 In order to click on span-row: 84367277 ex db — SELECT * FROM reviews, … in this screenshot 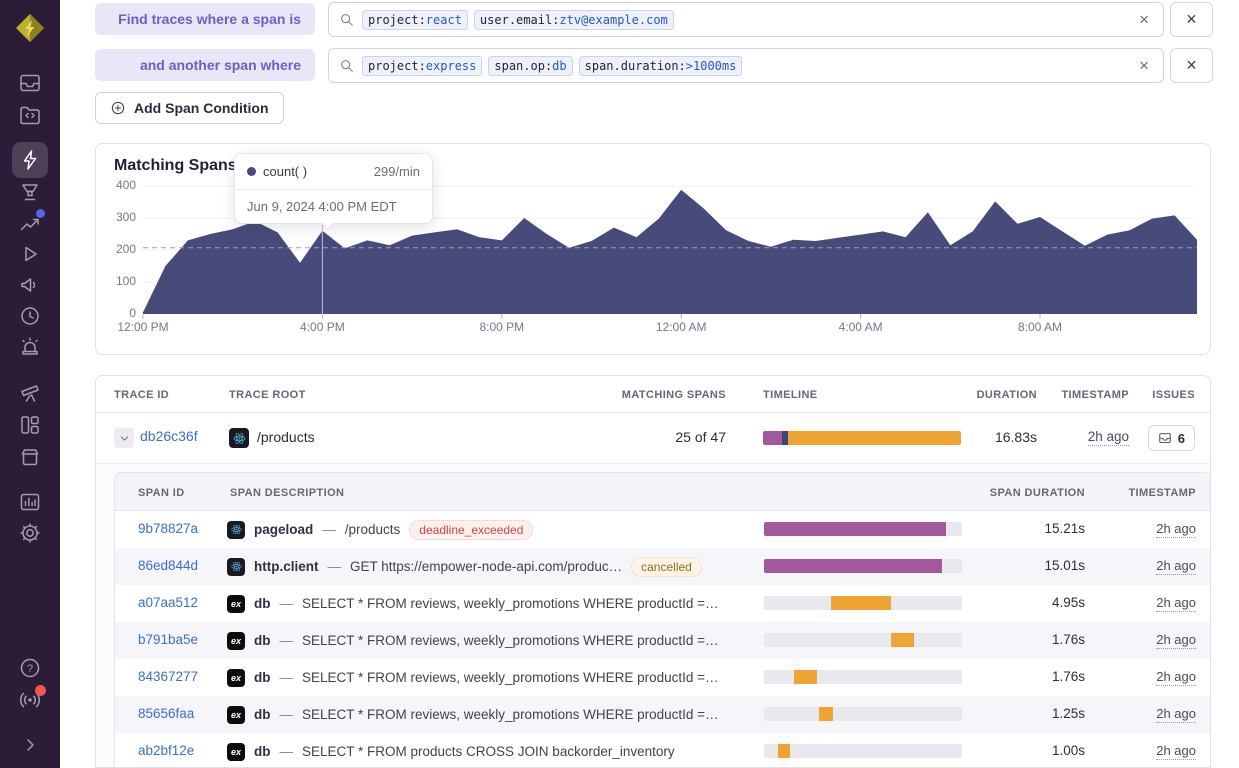, I will do `click(667, 677)`.